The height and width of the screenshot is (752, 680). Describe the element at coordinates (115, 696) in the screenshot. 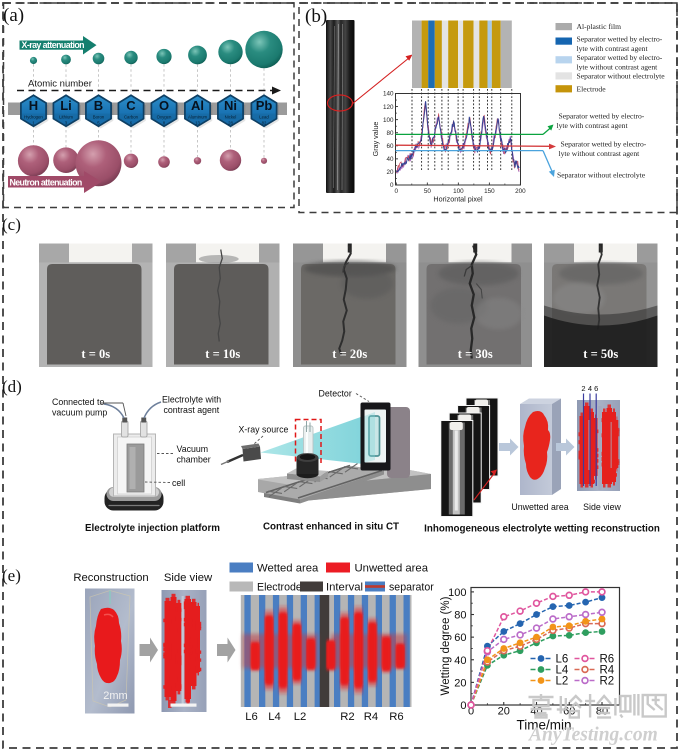

I see `svg-text: 2mm` at that location.